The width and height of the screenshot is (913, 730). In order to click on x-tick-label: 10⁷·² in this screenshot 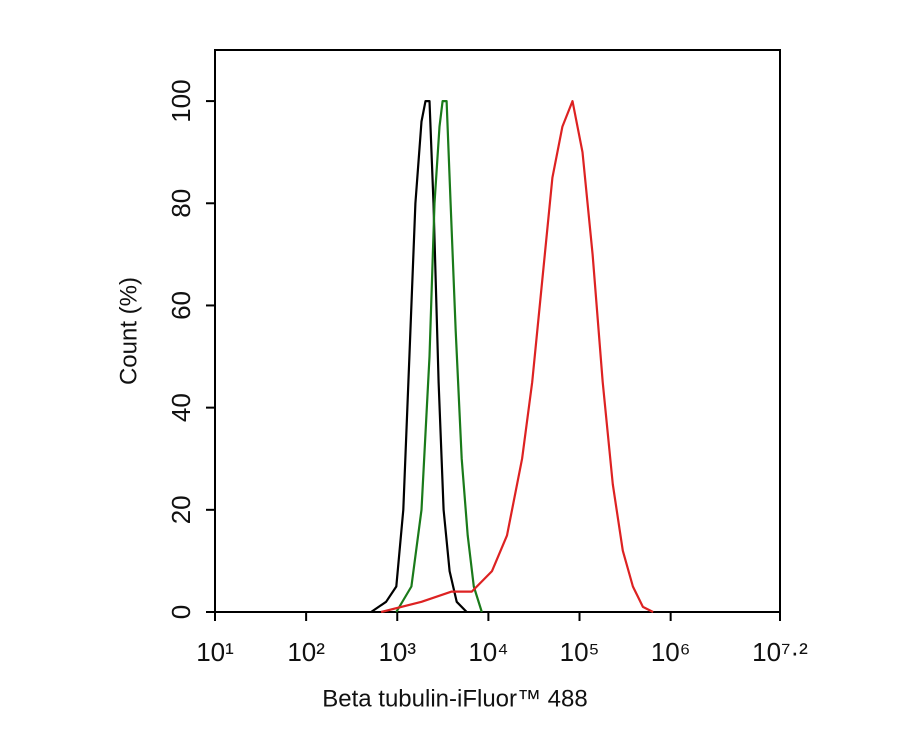, I will do `click(780, 652)`.